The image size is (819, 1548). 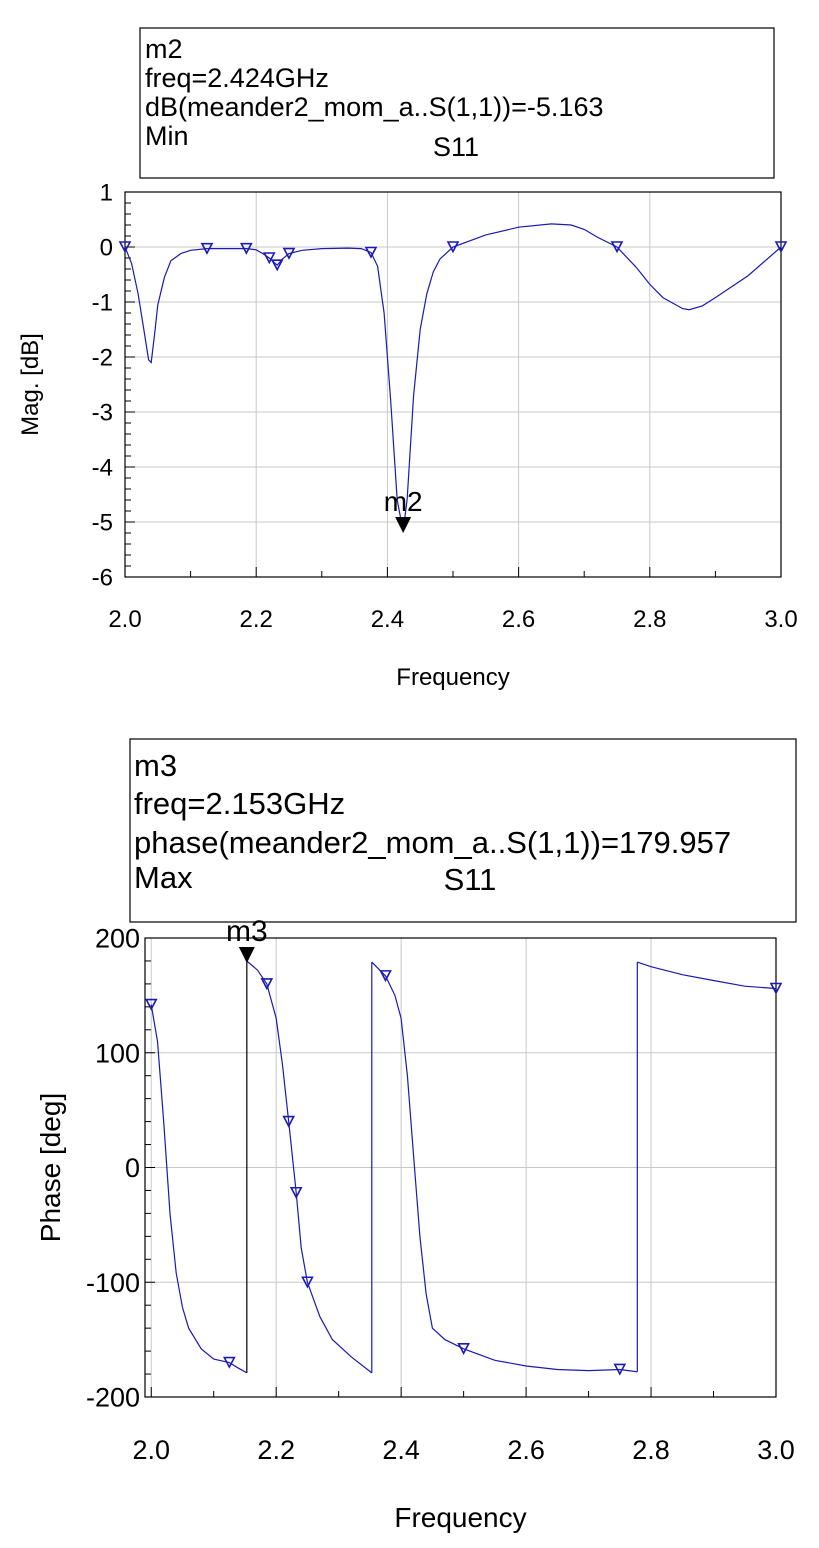 I want to click on marker-readout-line: freq=2.153GHz, so click(x=239, y=803).